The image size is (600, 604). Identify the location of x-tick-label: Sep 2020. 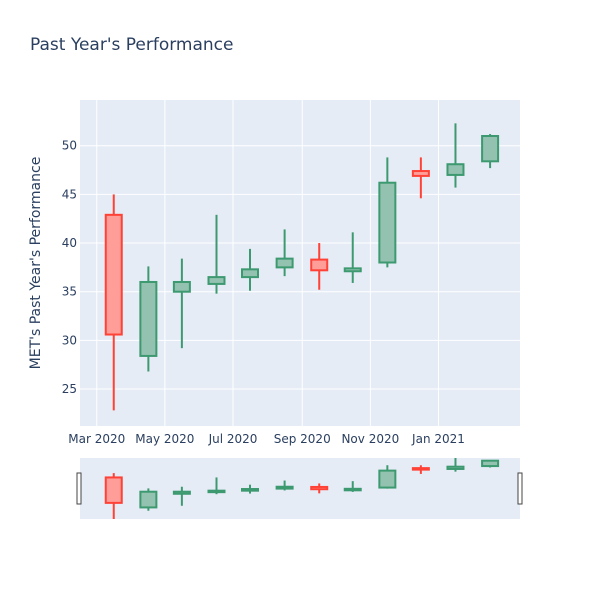
(302, 439).